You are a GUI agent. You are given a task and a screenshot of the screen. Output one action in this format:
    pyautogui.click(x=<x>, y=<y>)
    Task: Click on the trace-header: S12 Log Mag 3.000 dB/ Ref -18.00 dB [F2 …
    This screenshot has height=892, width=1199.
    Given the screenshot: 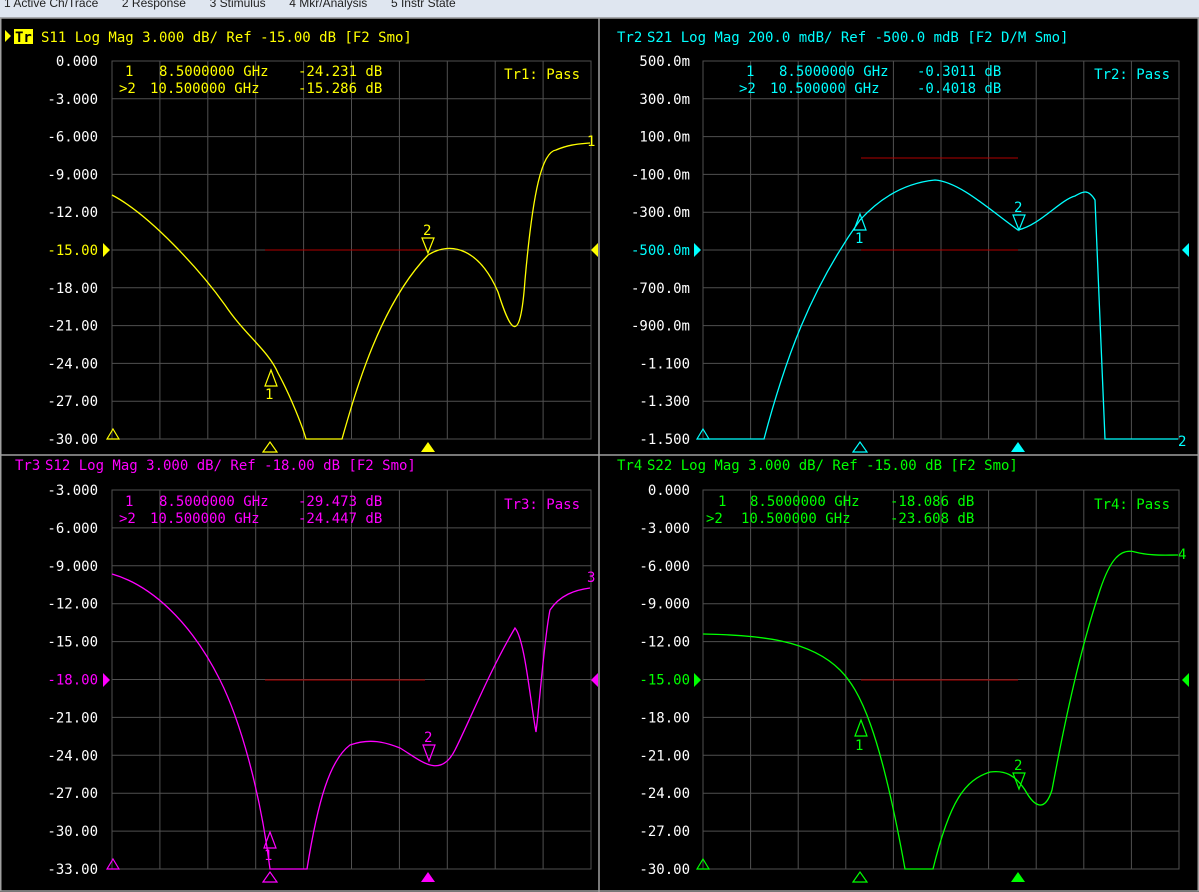 What is the action you would take?
    pyautogui.click(x=230, y=466)
    